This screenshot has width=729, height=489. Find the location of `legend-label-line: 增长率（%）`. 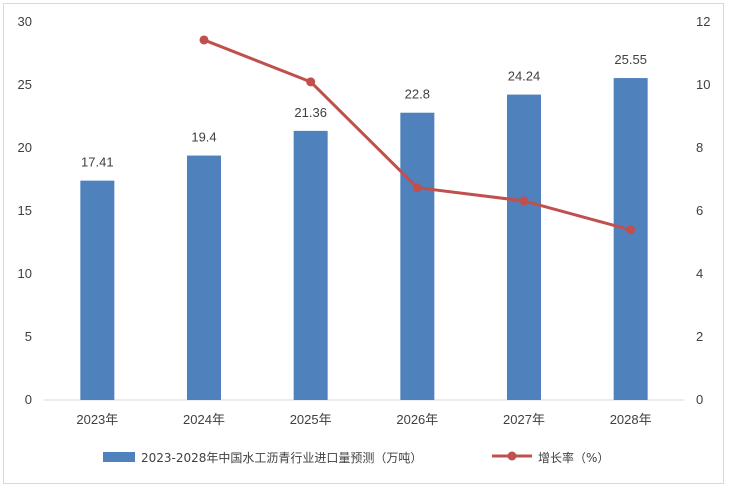

legend-label-line: 增长率（%） is located at coordinates (573, 457).